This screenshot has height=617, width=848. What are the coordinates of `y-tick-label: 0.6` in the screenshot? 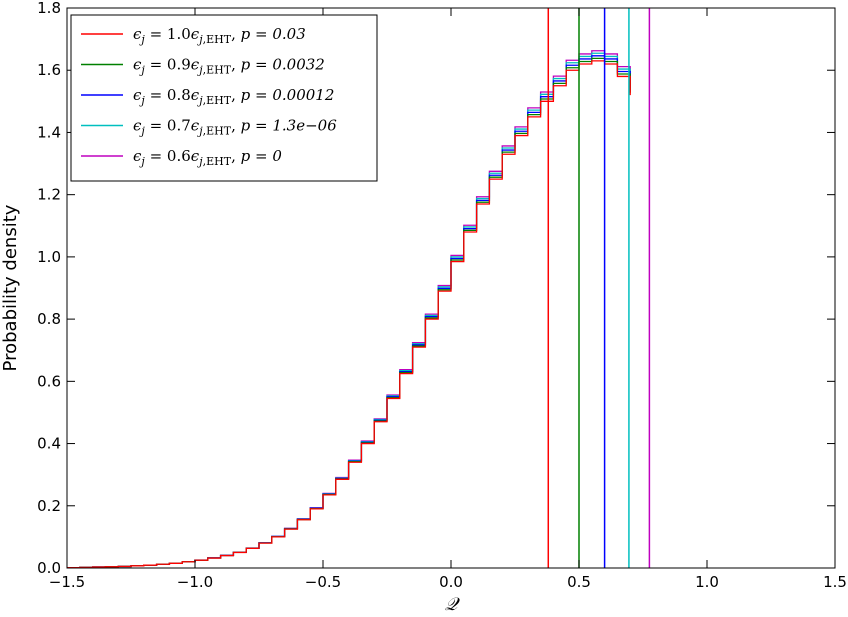 It's located at (49, 381).